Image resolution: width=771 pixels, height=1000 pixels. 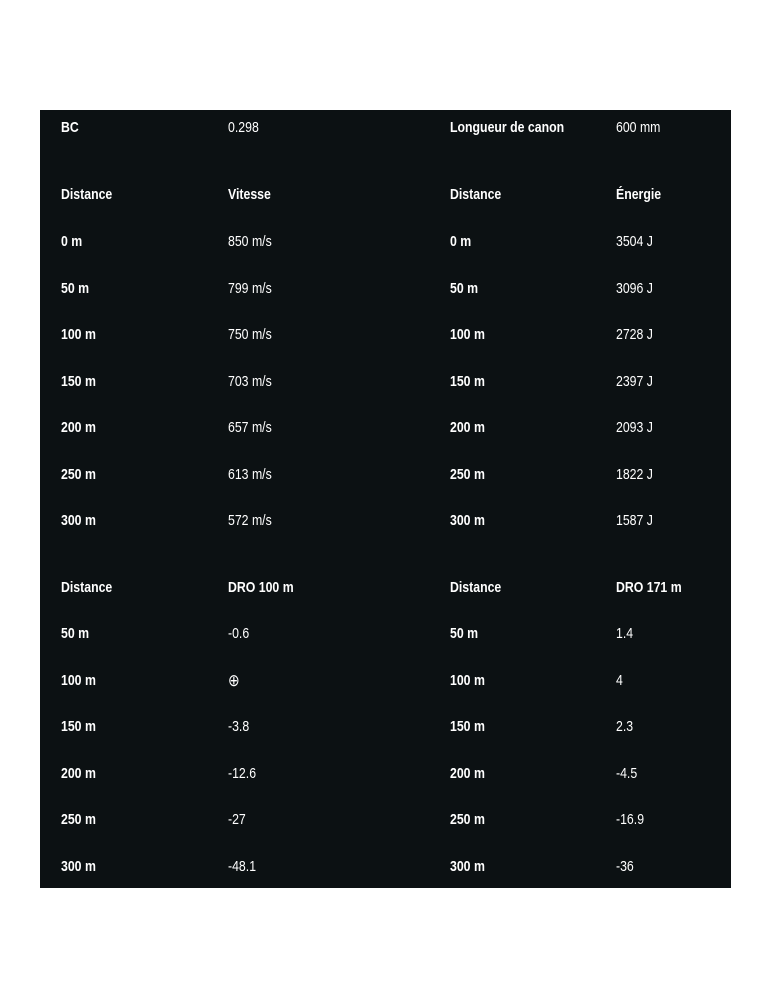 What do you see at coordinates (634, 288) in the screenshot?
I see `velocity-energy-row-cell: 3096 J` at bounding box center [634, 288].